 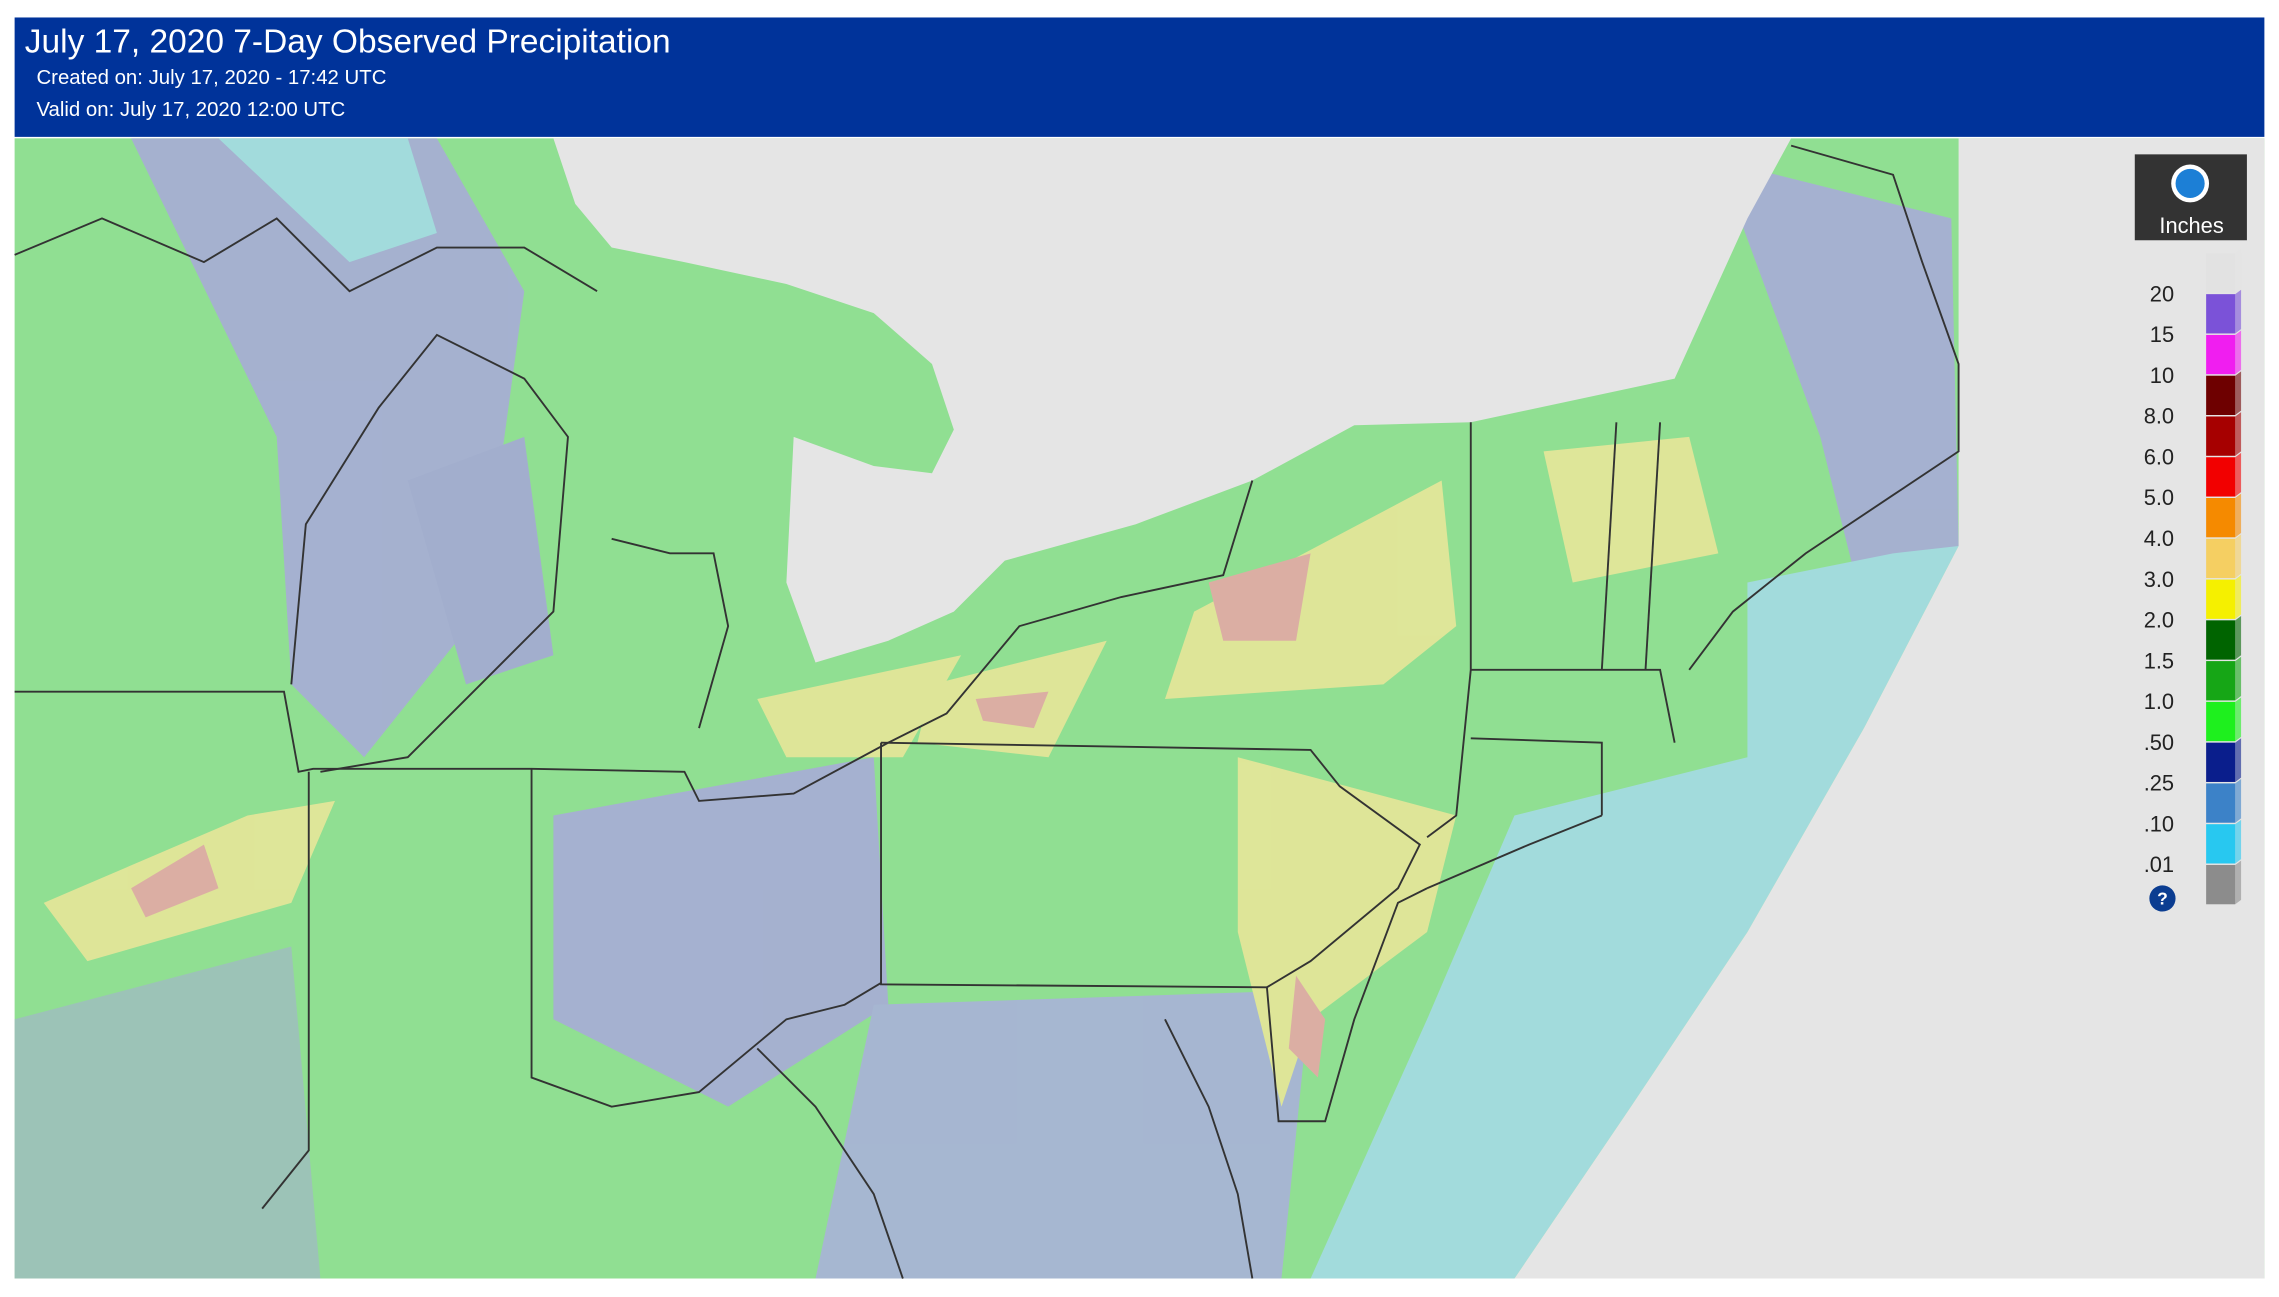 I want to click on legend-label: 10, so click(x=2162, y=375).